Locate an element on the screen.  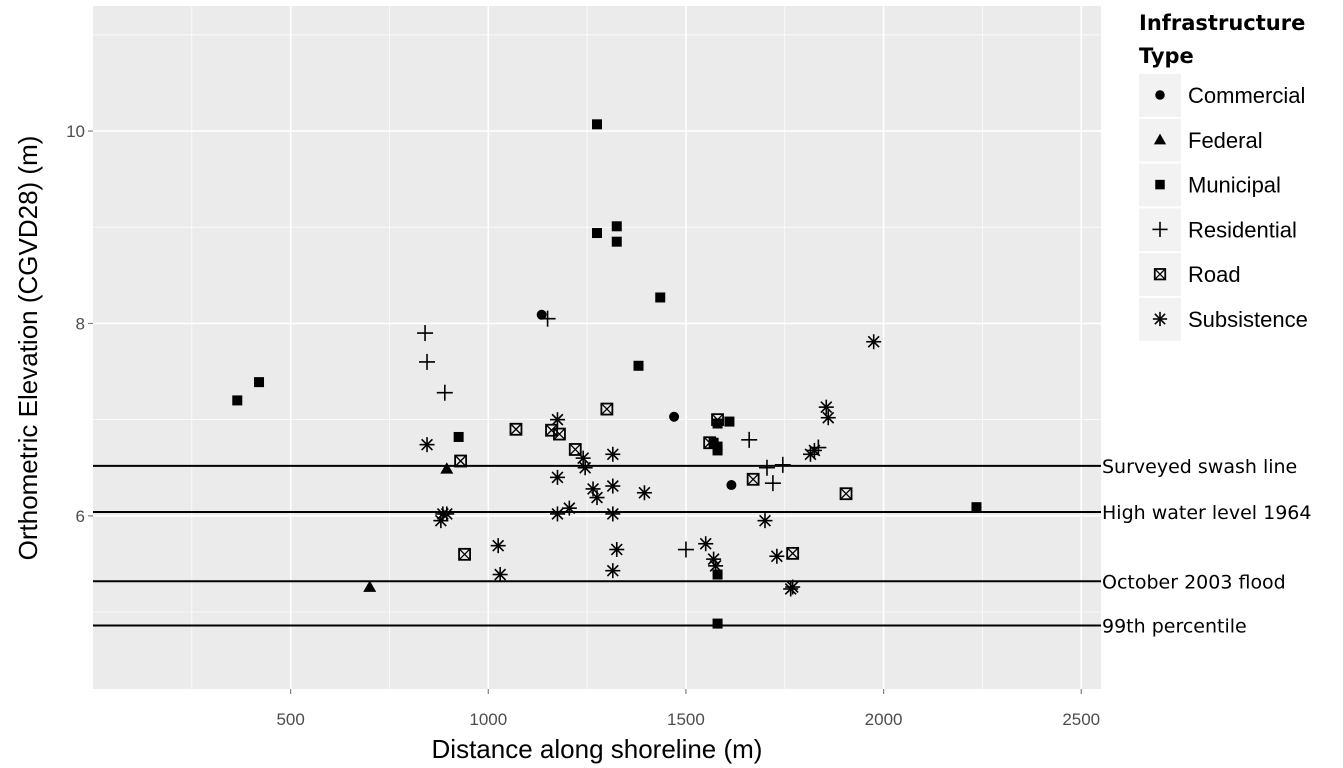
legend-symbol-federal is located at coordinates (1160, 139).